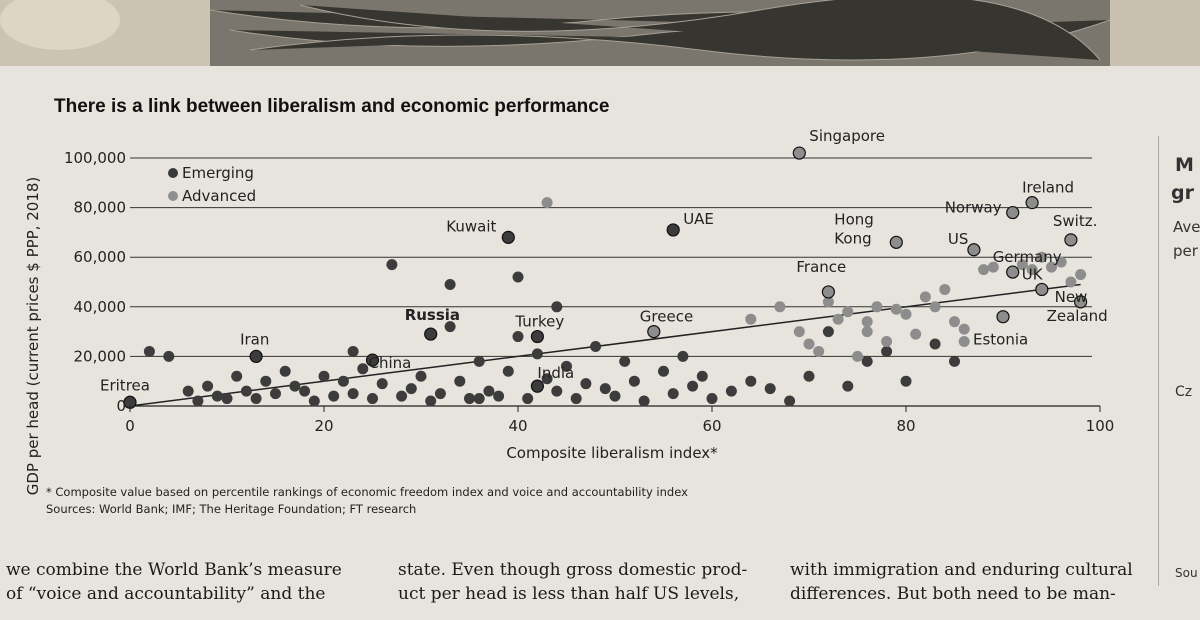 This screenshot has width=1200, height=620. I want to click on y-tick-label: 0, so click(121, 406).